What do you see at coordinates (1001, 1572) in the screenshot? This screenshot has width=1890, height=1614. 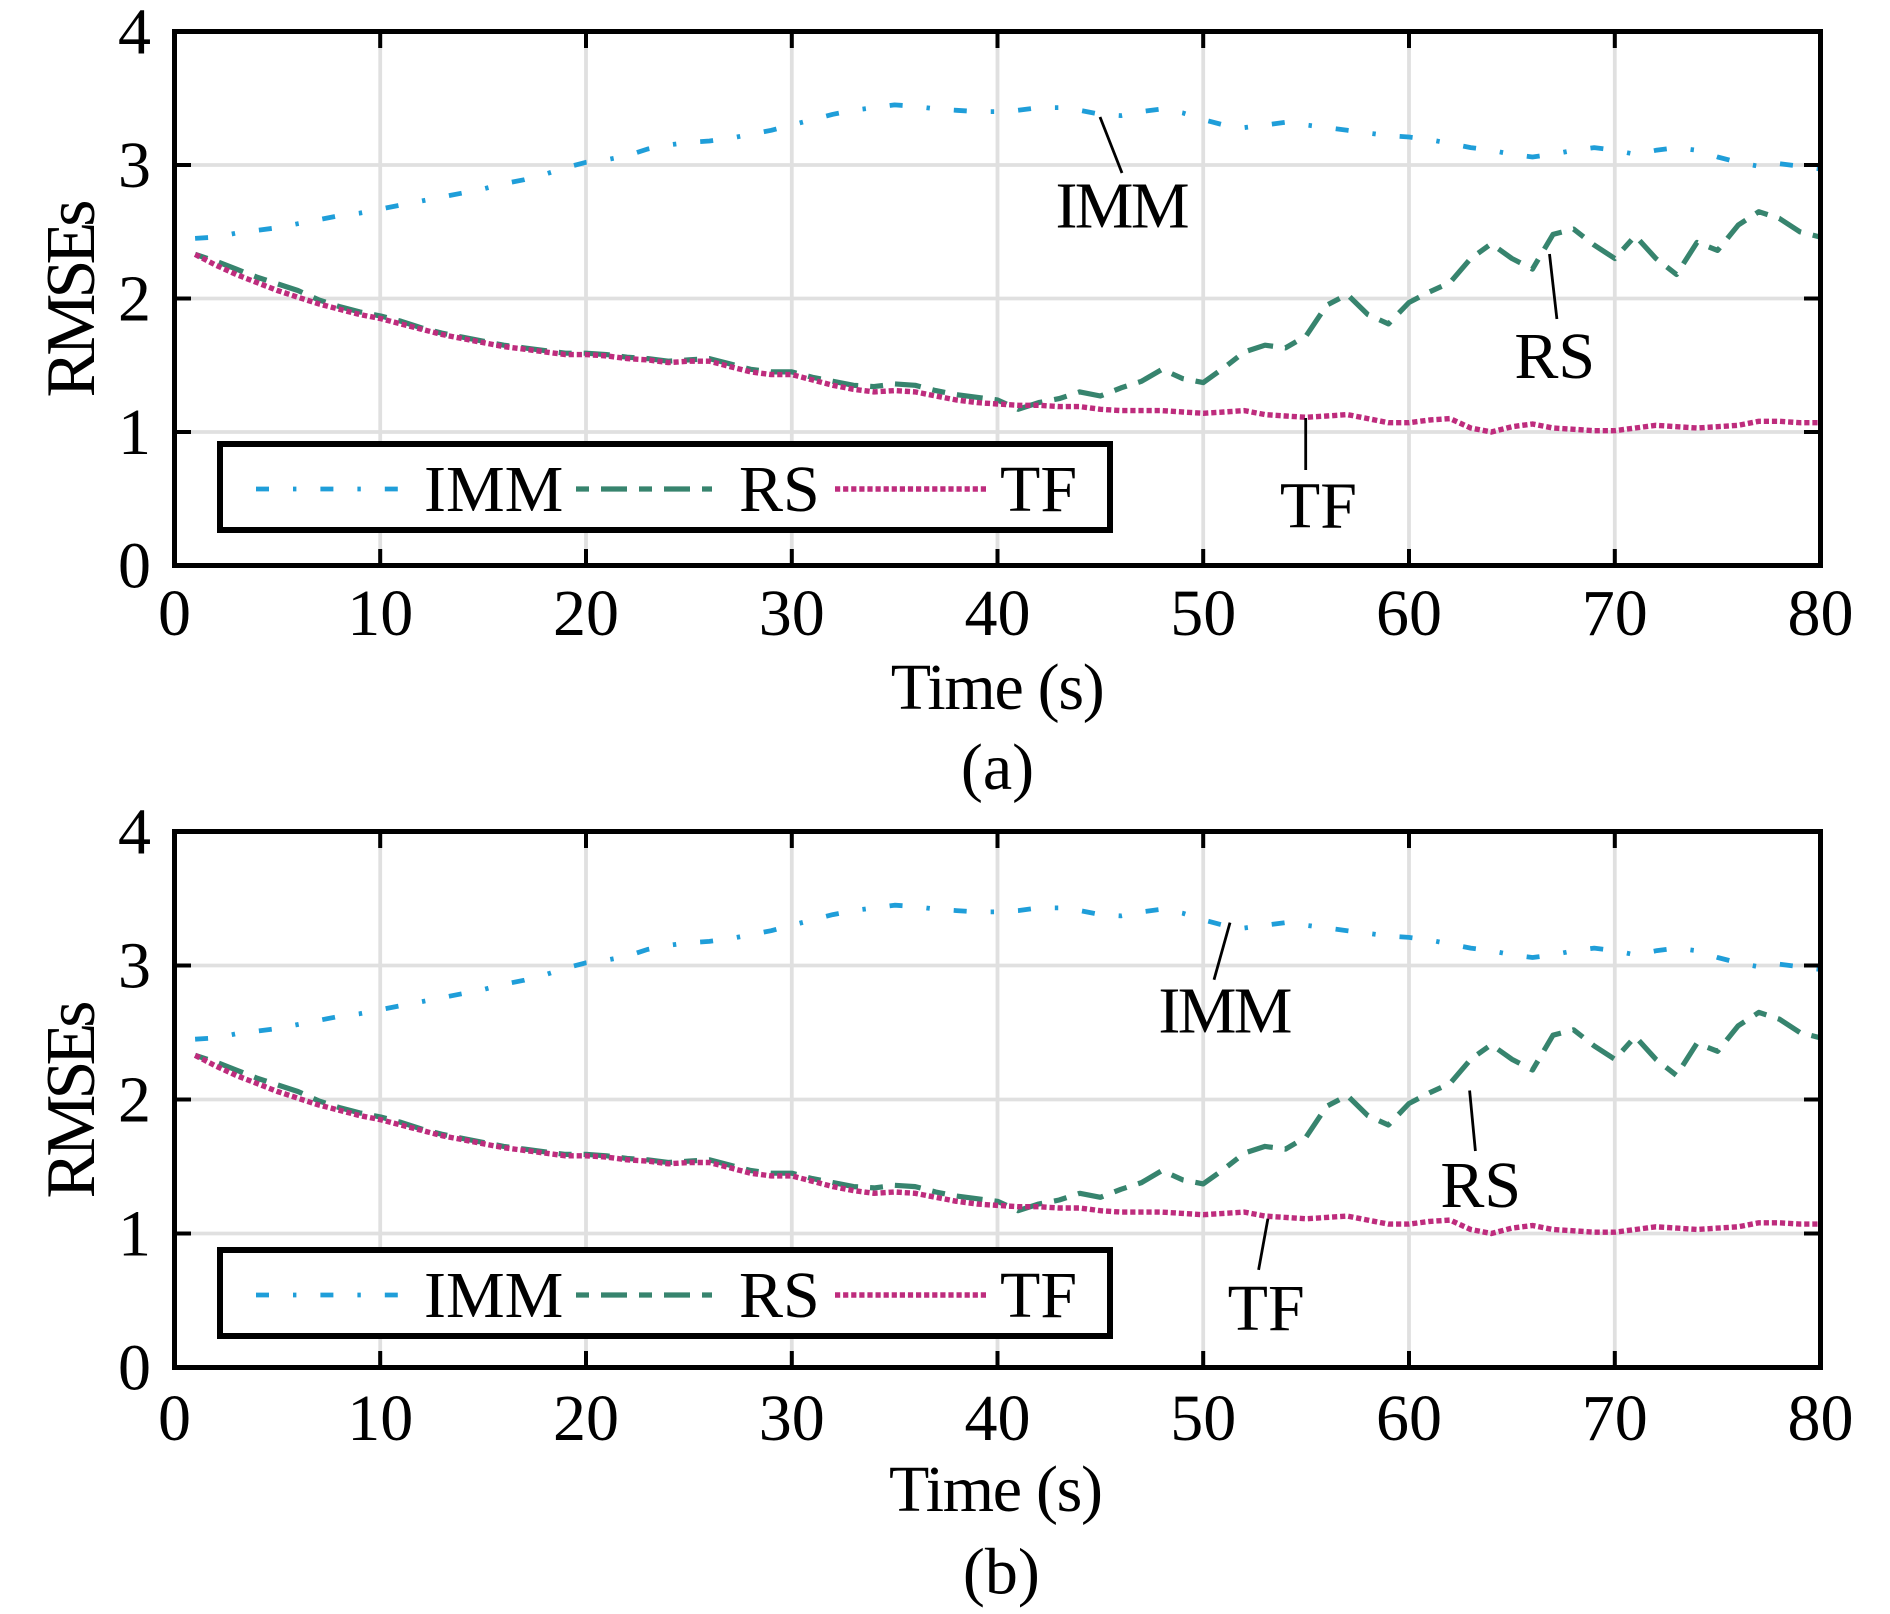 I see `svg-text: (b)` at bounding box center [1001, 1572].